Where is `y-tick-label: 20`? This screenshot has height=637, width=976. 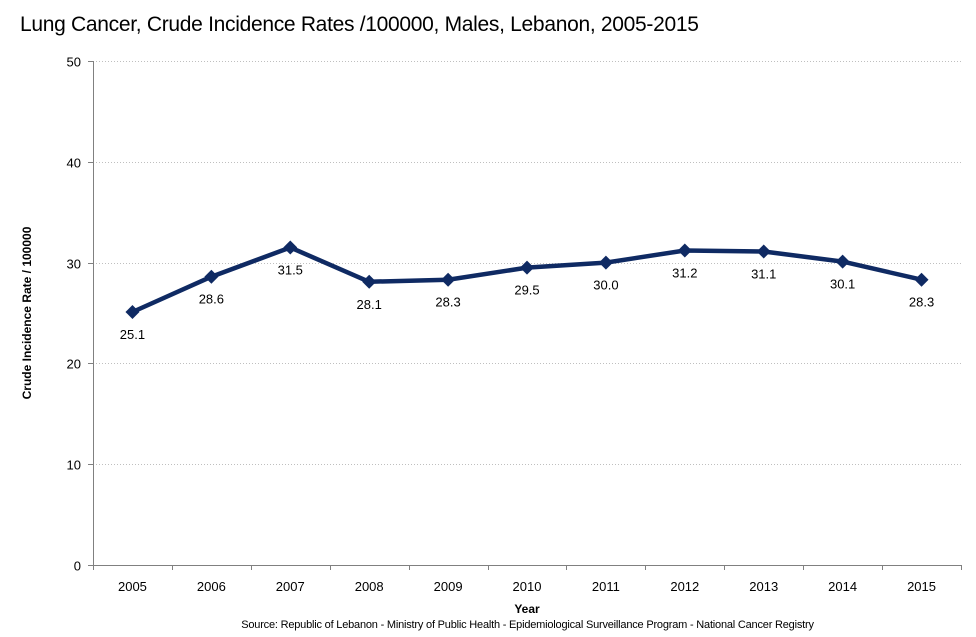 y-tick-label: 20 is located at coordinates (74, 364).